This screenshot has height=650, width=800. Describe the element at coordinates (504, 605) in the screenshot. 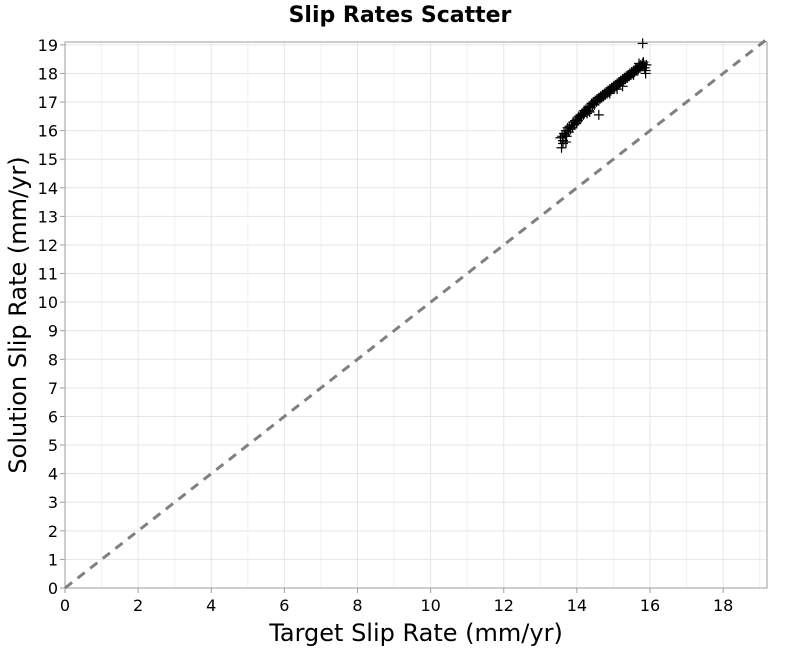

I see `x-tick-label: 12` at that location.